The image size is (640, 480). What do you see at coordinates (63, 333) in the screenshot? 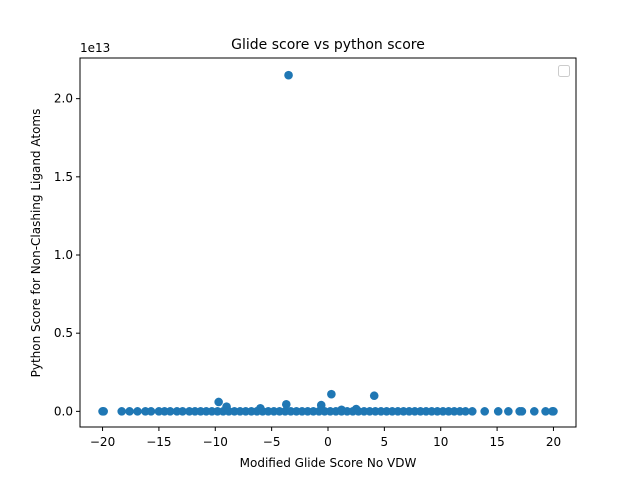
I see `y-tick-label: 0.5` at bounding box center [63, 333].